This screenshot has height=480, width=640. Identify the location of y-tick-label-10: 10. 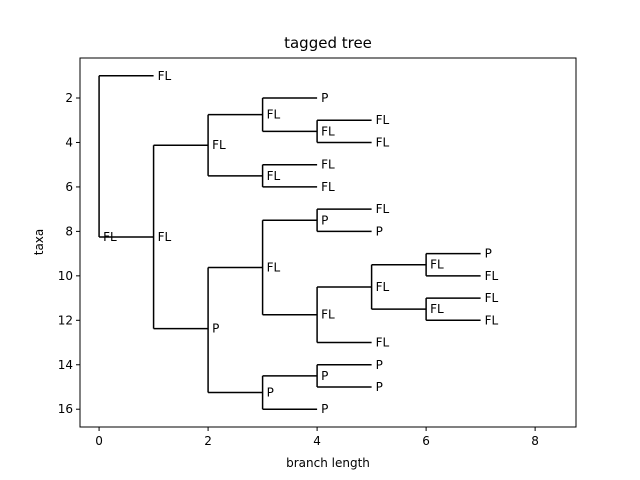
(65, 276).